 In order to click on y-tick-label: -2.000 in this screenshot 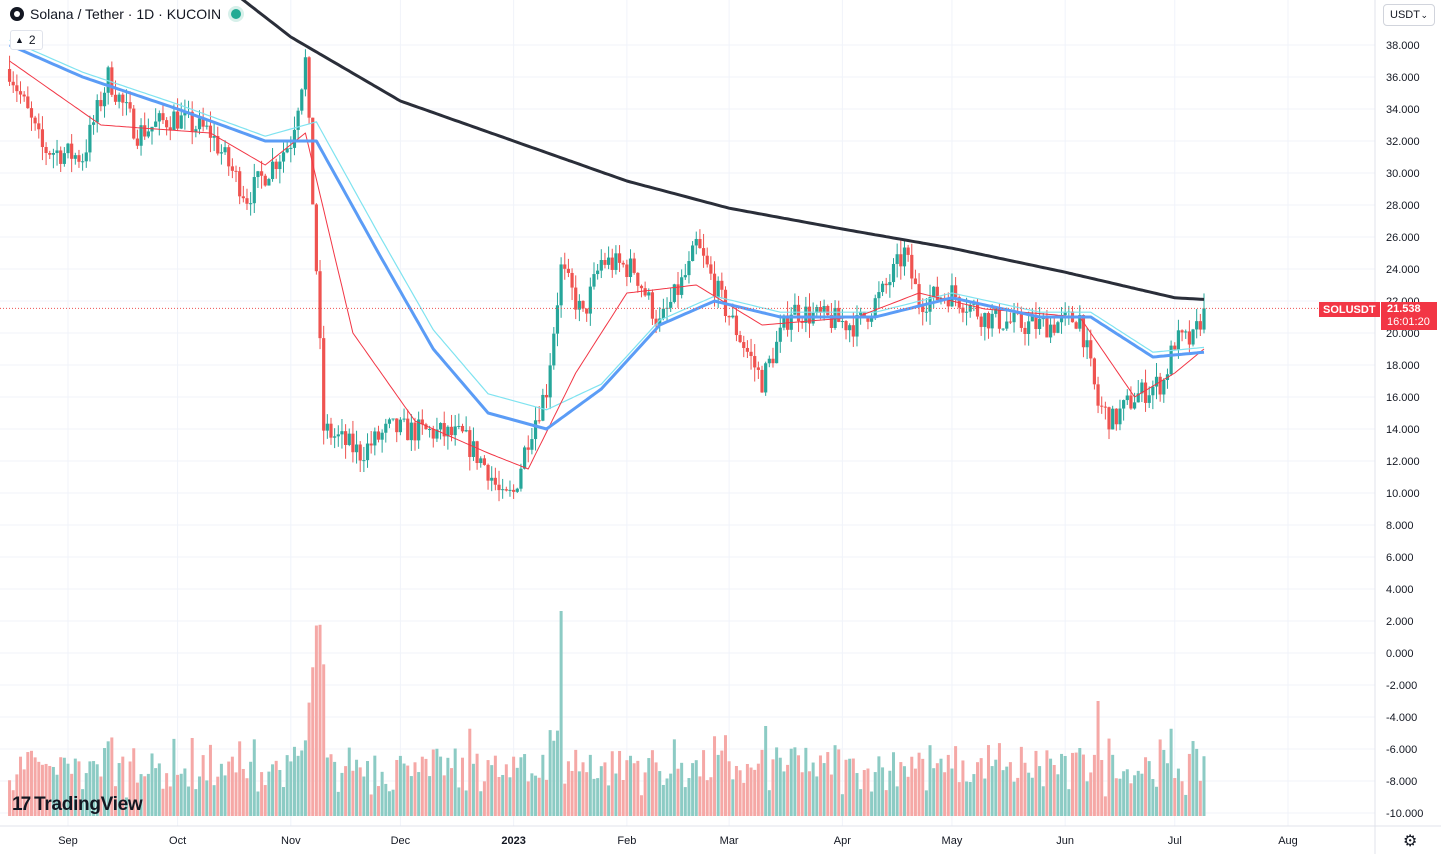, I will do `click(1401, 686)`.